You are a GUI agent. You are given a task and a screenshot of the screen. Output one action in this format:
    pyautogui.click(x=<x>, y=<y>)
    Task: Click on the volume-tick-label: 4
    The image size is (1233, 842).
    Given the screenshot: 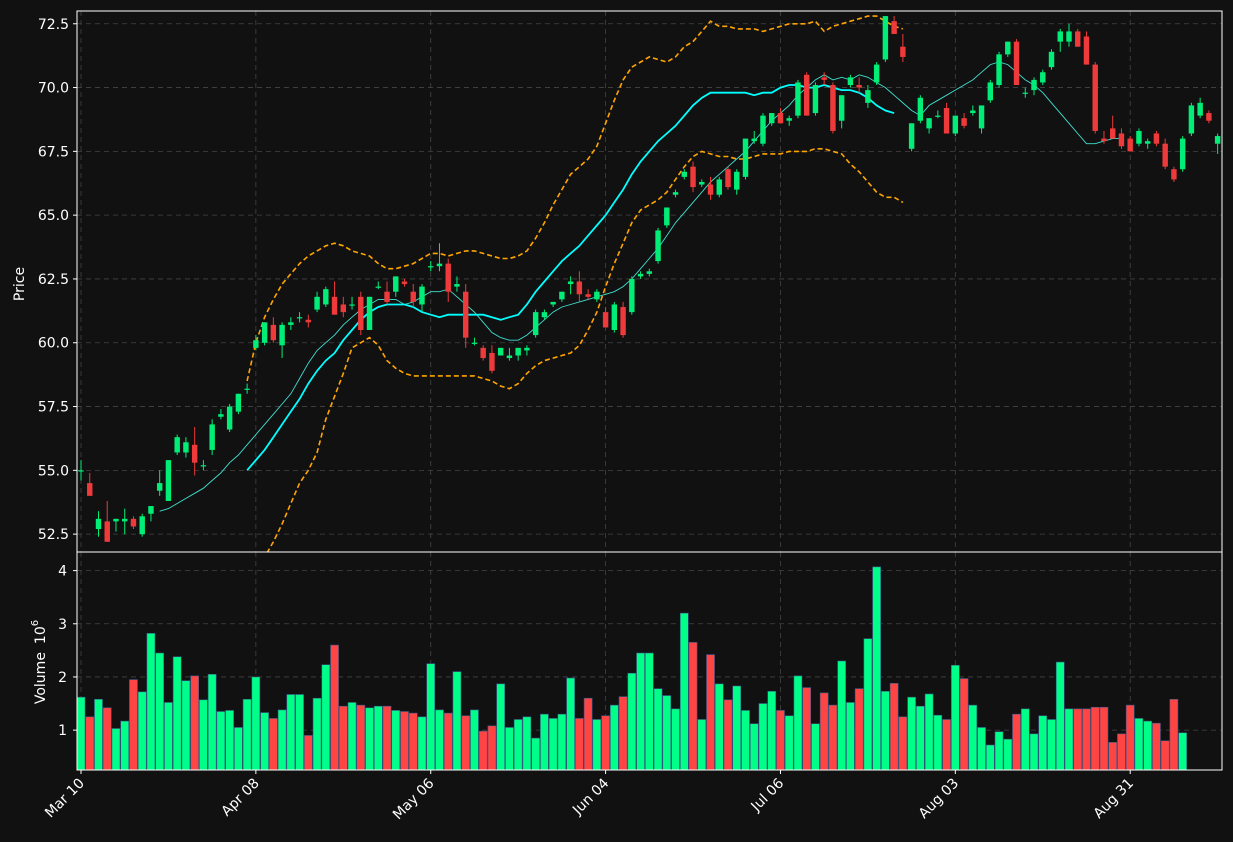 What is the action you would take?
    pyautogui.click(x=62, y=572)
    